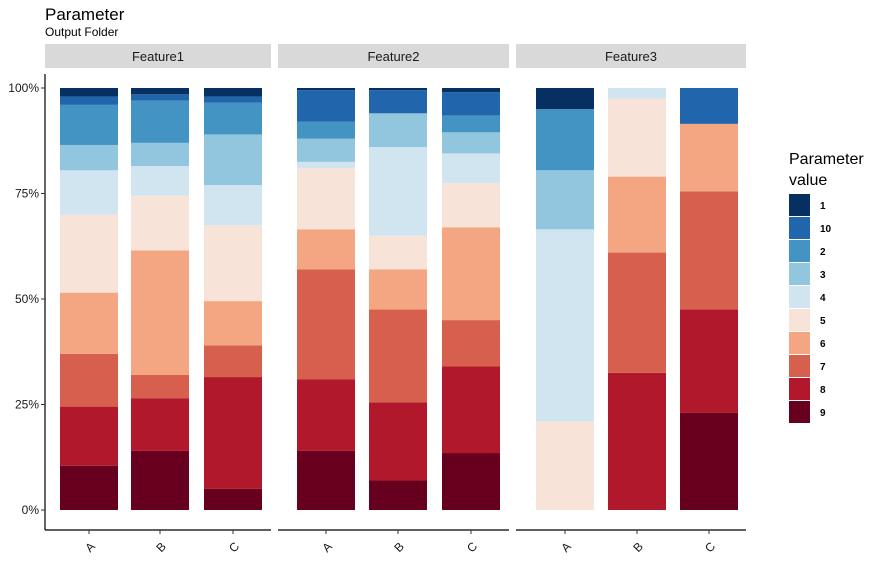 The image size is (885, 568). I want to click on legend-label: 7, so click(823, 367).